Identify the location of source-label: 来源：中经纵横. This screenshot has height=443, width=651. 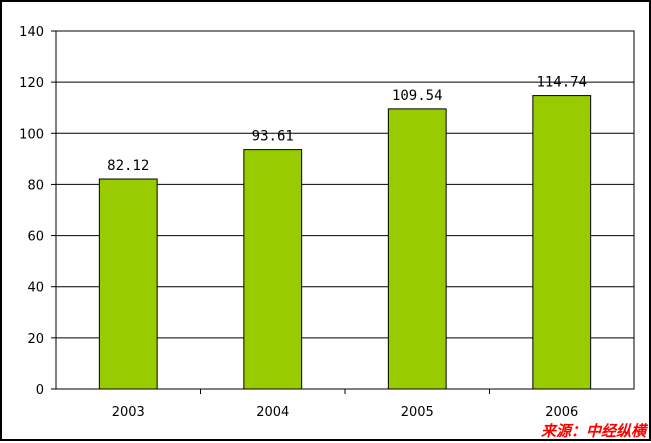
(595, 431).